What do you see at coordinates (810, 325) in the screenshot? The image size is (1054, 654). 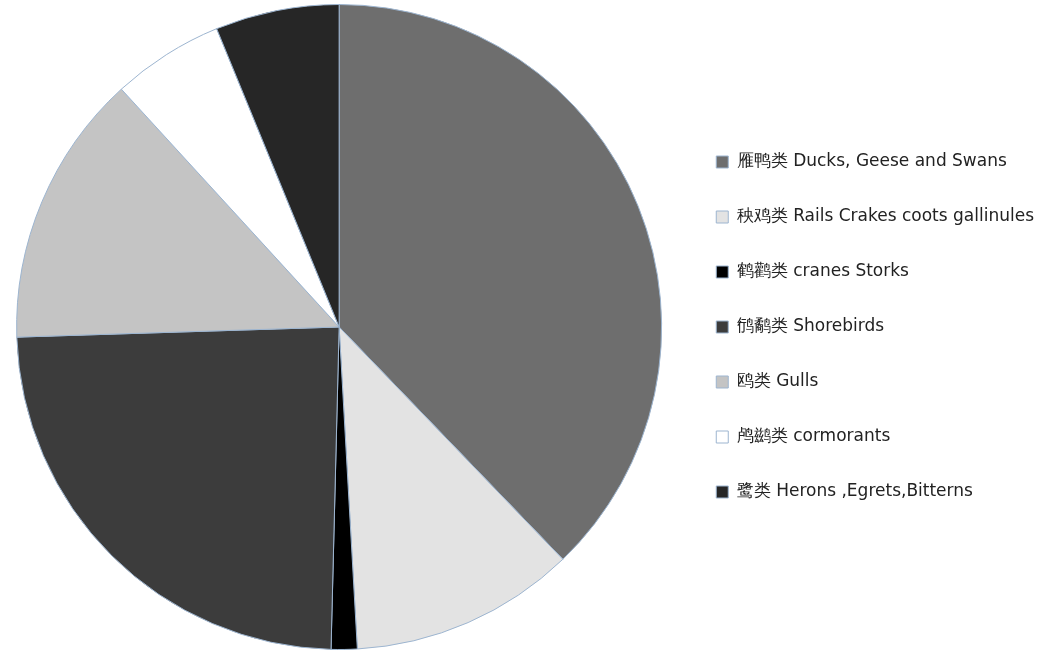 I see `legend-label: 鸻鹬类 Shorebirds` at bounding box center [810, 325].